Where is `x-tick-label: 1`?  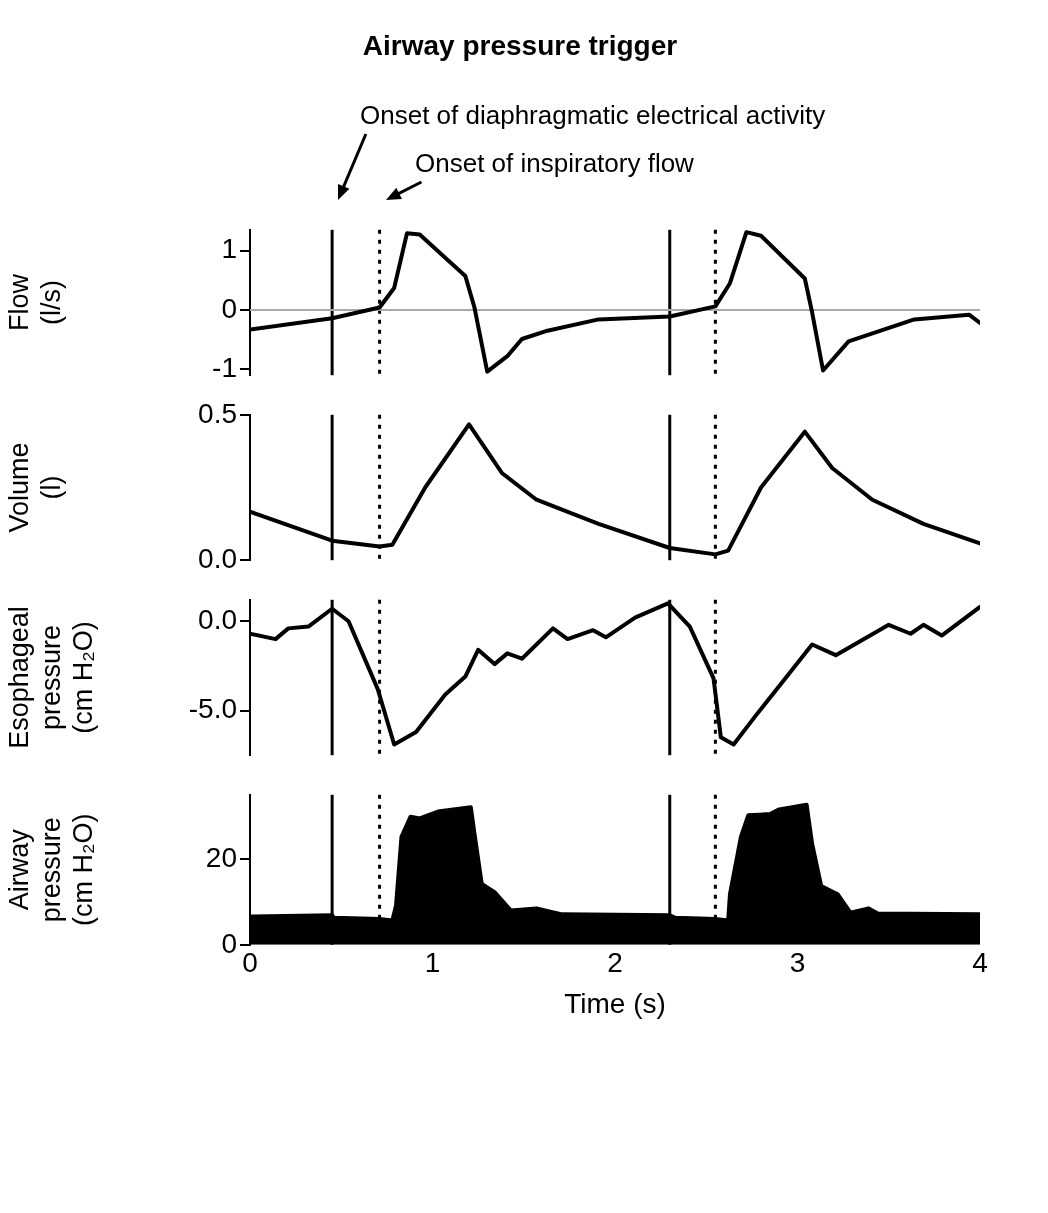
x-tick-label: 1 is located at coordinates (432, 963).